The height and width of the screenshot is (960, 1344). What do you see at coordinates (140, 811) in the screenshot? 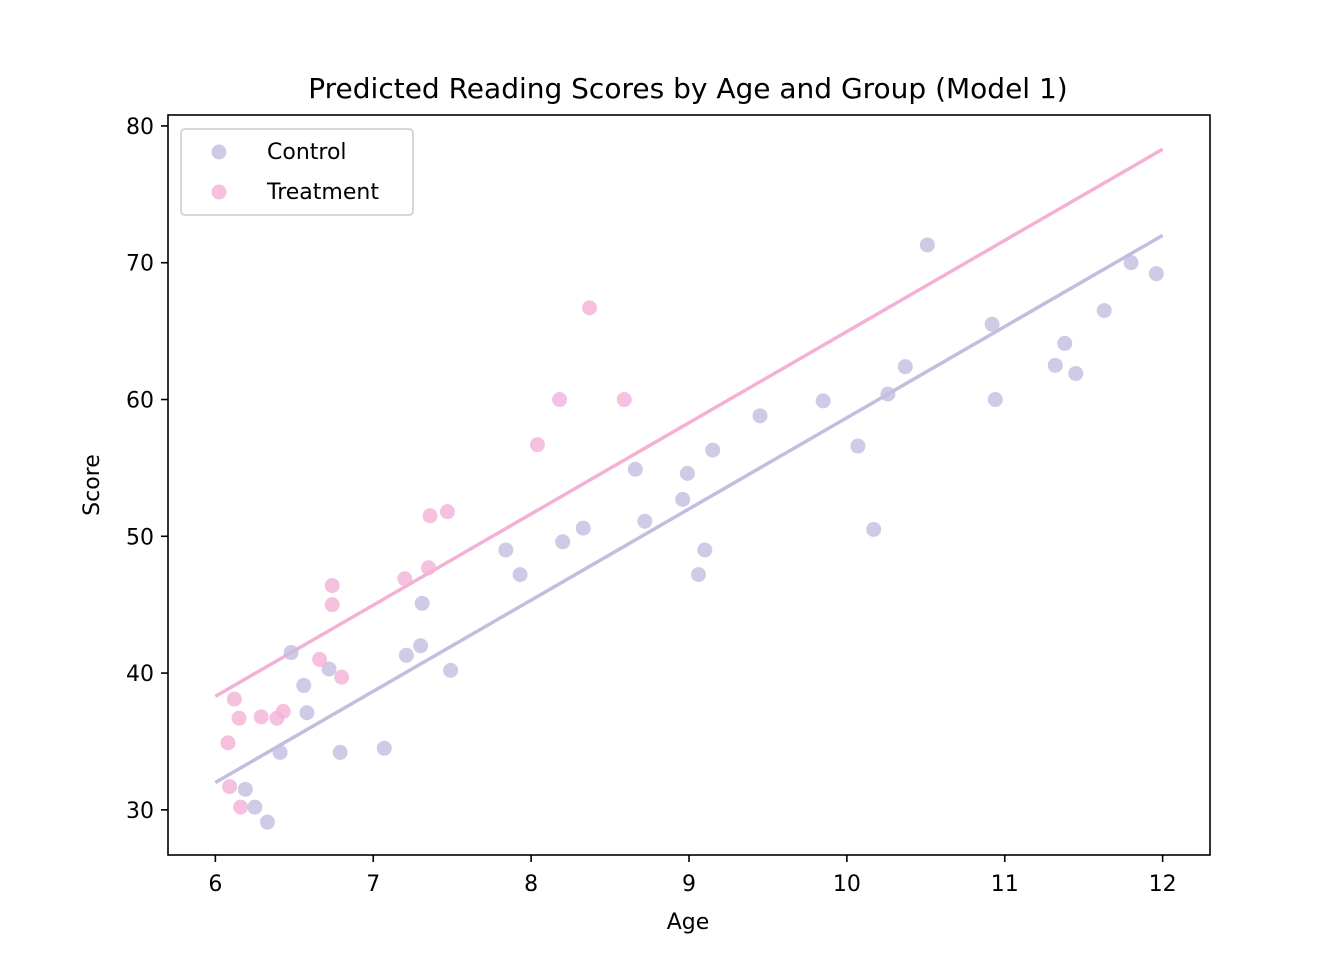
I see `y-tick-label-30: 30` at bounding box center [140, 811].